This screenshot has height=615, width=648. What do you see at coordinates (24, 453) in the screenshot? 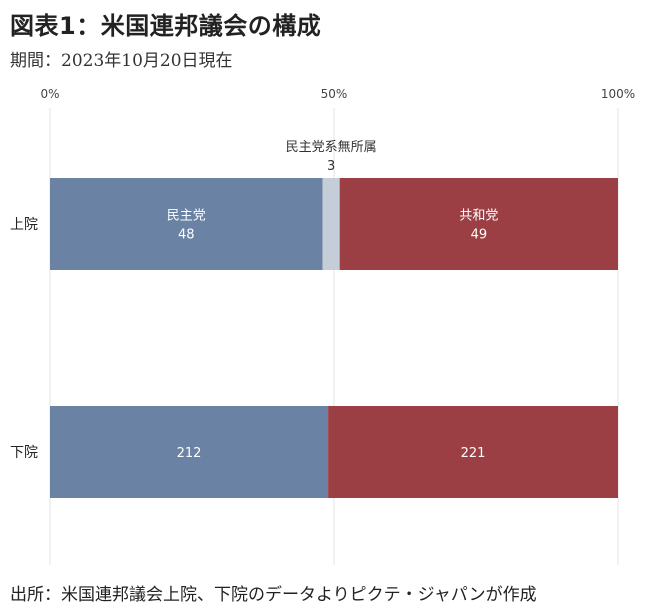
I see `category-label: 下院` at bounding box center [24, 453].